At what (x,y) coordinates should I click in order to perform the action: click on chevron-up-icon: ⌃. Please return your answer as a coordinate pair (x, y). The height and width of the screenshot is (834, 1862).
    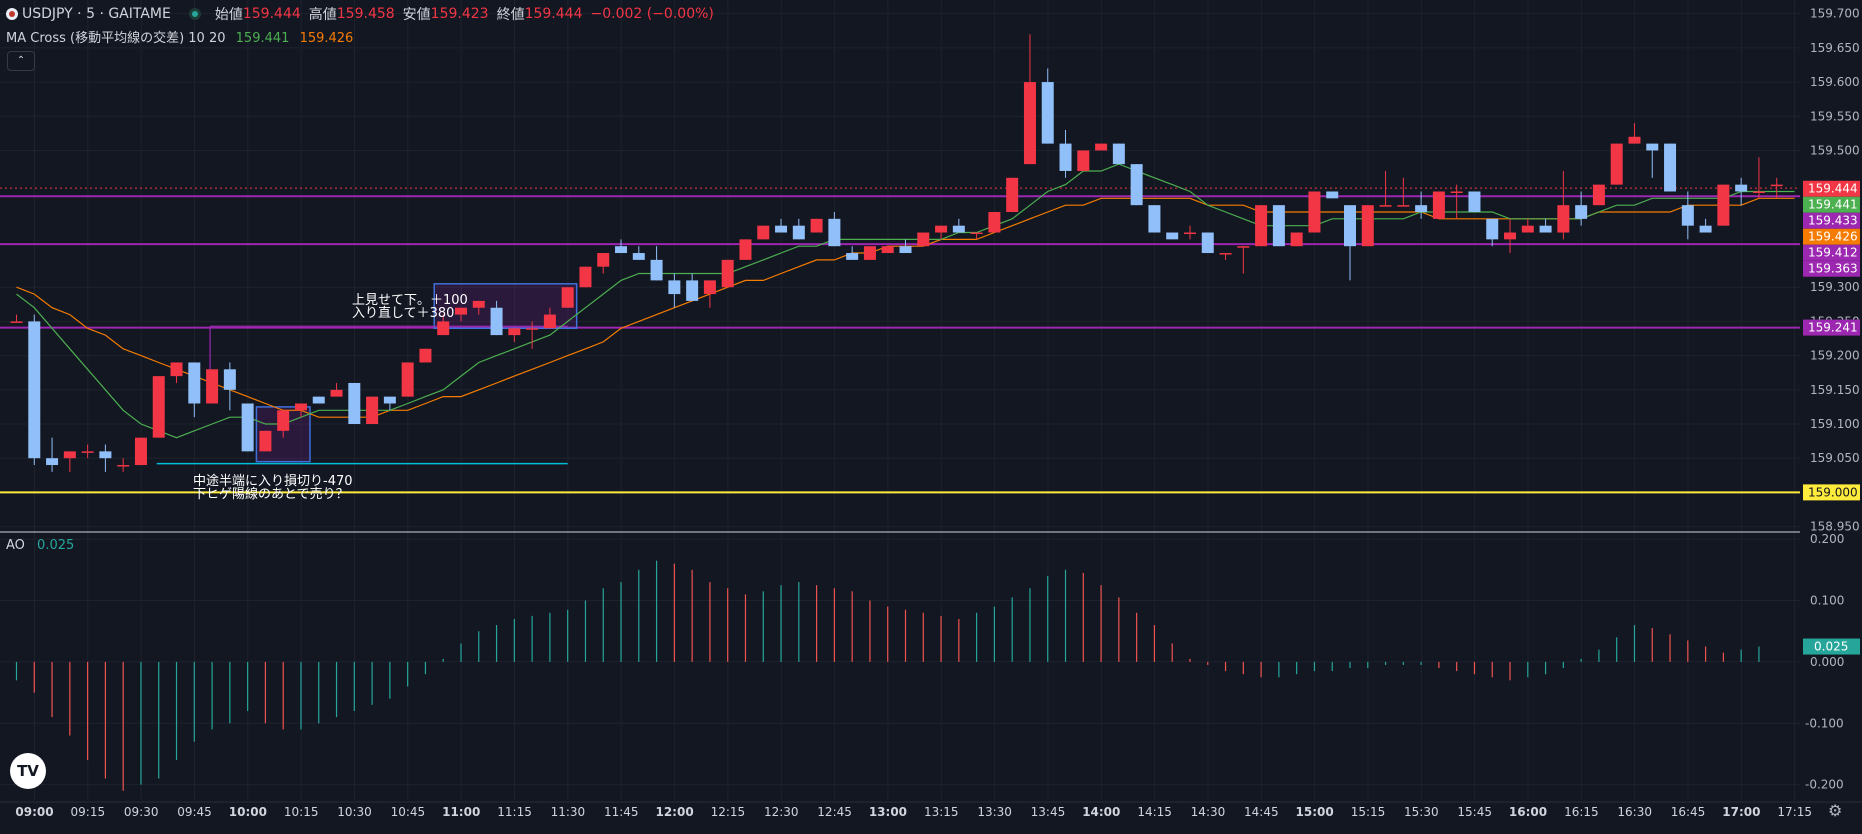
    Looking at the image, I should click on (21, 61).